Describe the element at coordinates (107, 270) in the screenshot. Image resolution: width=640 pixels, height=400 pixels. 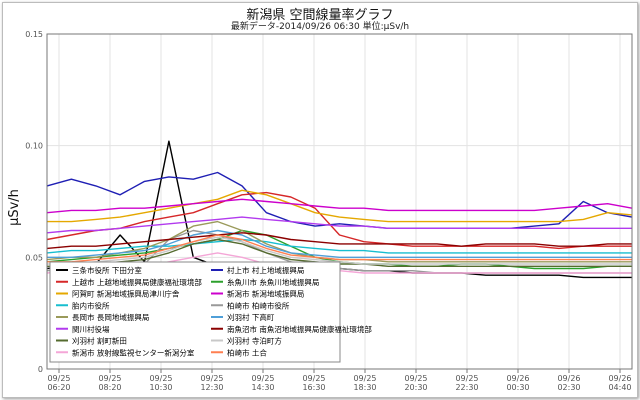
I see `legend-entry: 三条市役所 下田分室` at that location.